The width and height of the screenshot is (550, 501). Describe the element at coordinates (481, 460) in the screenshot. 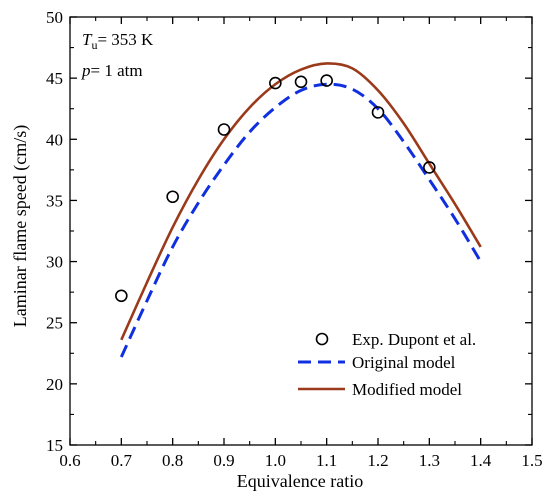

I see `x-tick-label: 1.4` at that location.